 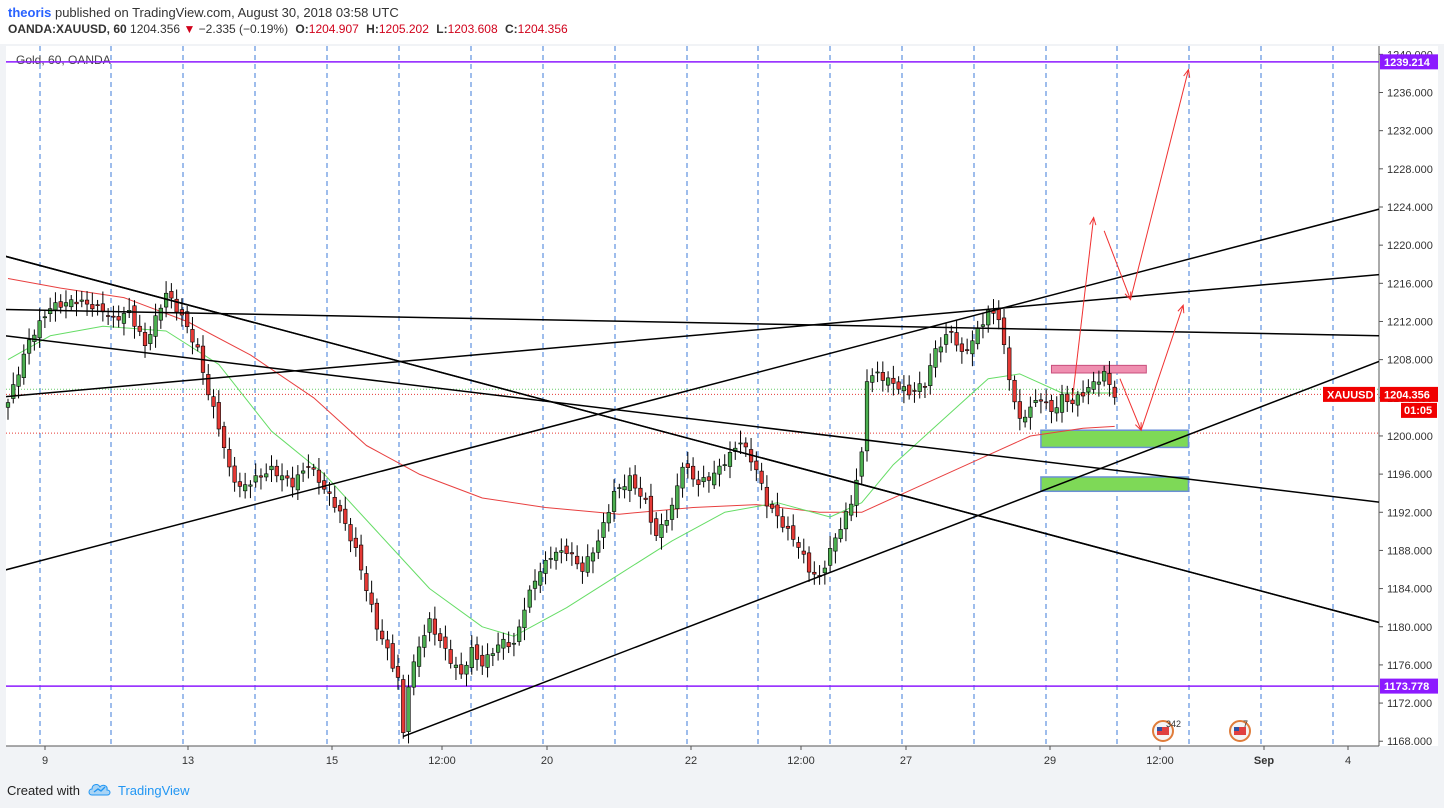 What do you see at coordinates (1264, 761) in the screenshot?
I see `x-tick-label: Sep` at bounding box center [1264, 761].